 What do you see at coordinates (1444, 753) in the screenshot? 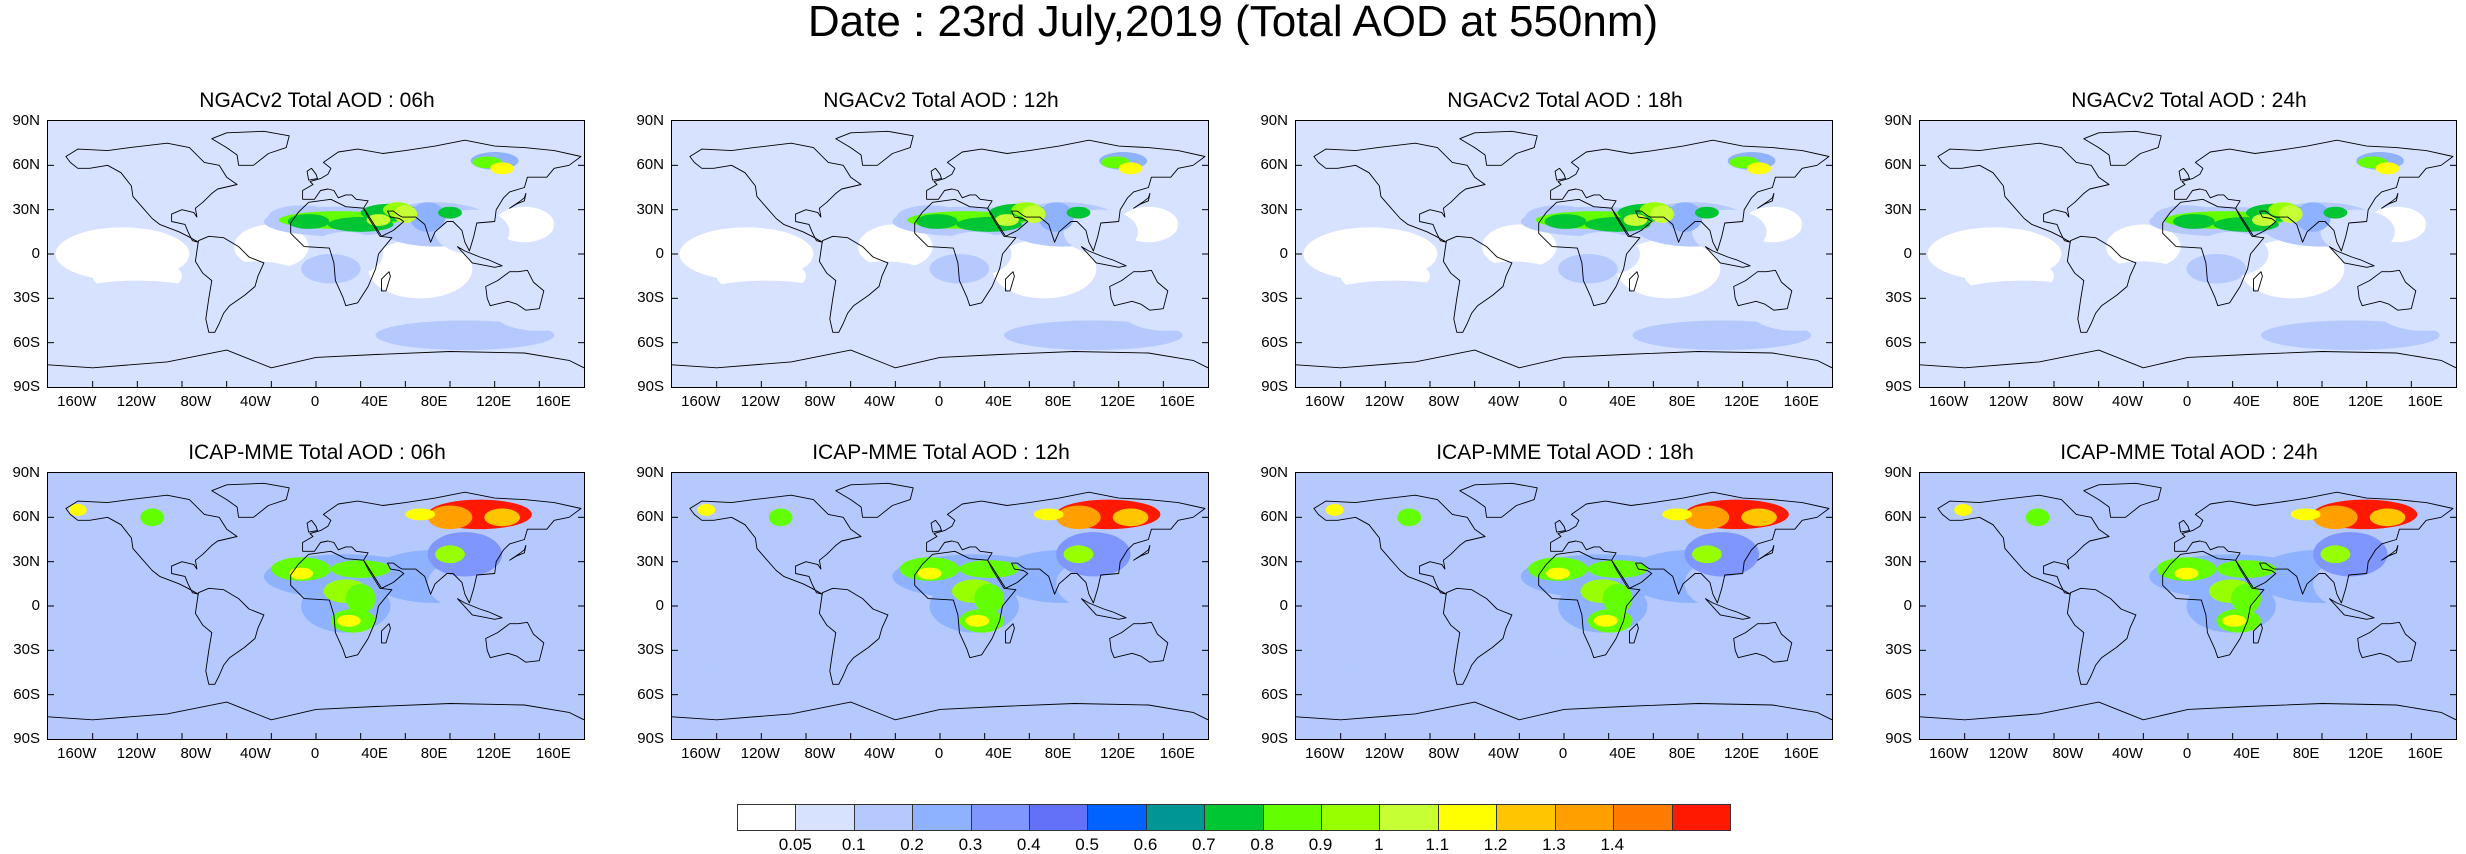
I see `lon-tick-label: 80W` at bounding box center [1444, 753].